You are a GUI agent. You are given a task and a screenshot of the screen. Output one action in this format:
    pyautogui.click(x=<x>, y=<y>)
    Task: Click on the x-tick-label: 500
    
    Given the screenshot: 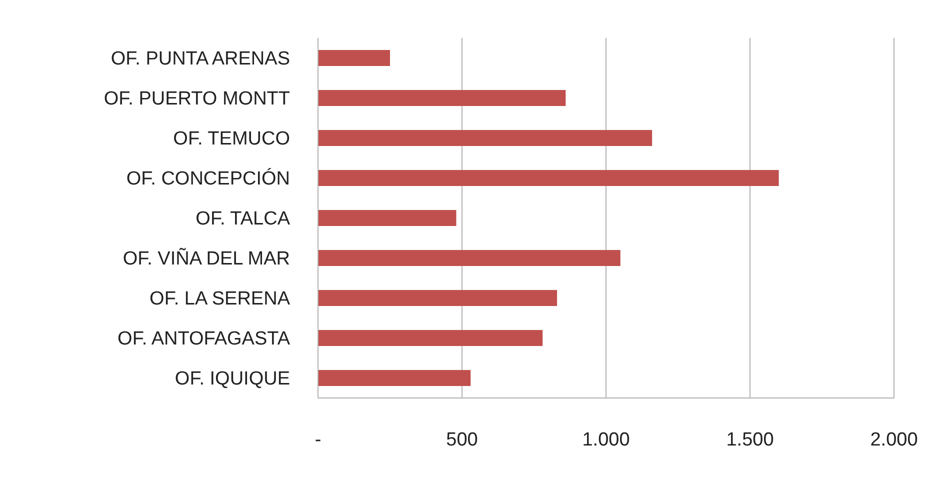 What is the action you would take?
    pyautogui.click(x=462, y=439)
    